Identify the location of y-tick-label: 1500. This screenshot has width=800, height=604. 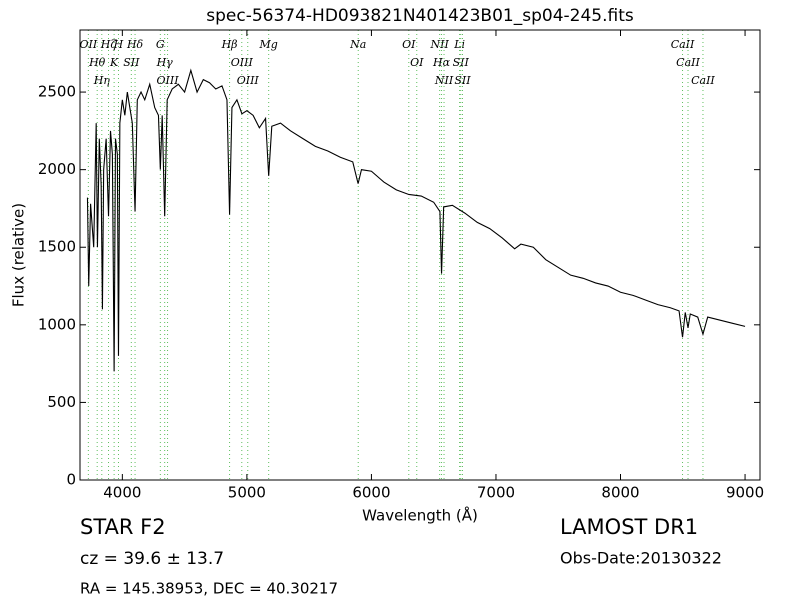
(57, 247).